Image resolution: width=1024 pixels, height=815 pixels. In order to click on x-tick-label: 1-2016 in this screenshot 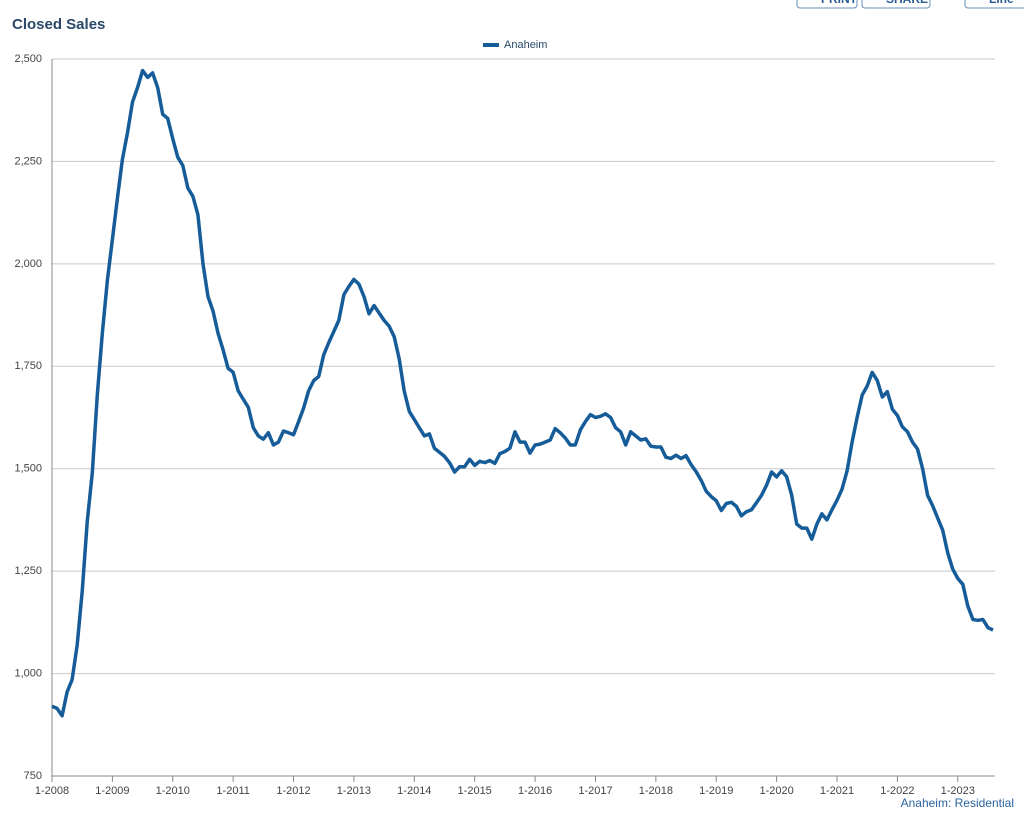, I will do `click(535, 791)`.